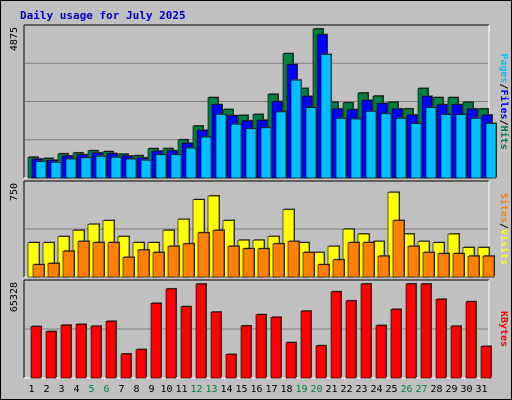  What do you see at coordinates (31, 389) in the screenshot?
I see `x-tick-label-day-1: 1` at bounding box center [31, 389].